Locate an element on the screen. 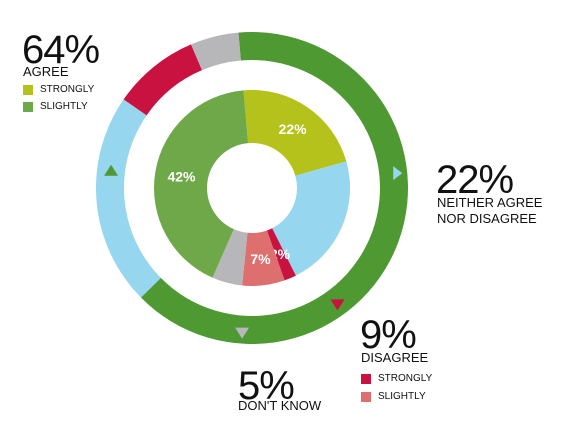 This screenshot has width=564, height=432. inner-segment-label-slightly-agree: 42% is located at coordinates (181, 176).